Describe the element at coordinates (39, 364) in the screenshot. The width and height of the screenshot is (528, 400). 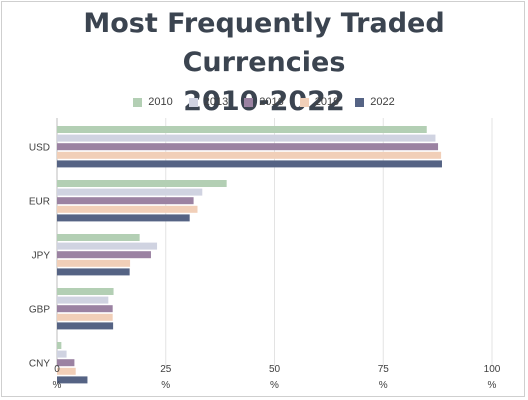
I see `category-label-CNY: CNY` at that location.